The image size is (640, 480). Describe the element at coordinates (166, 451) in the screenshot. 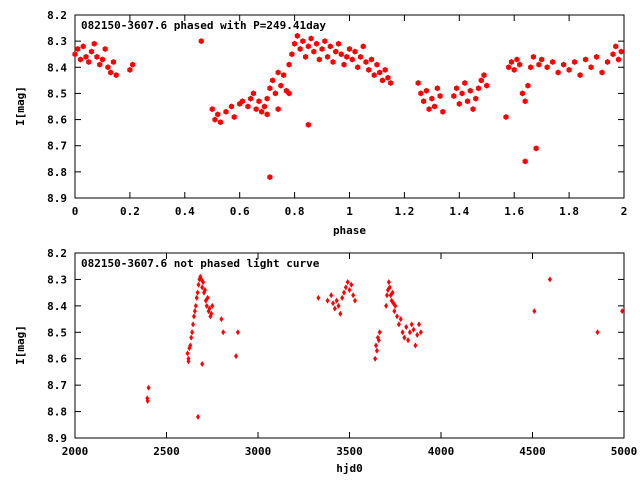

I see `x-tick-label: 2500` at that location.